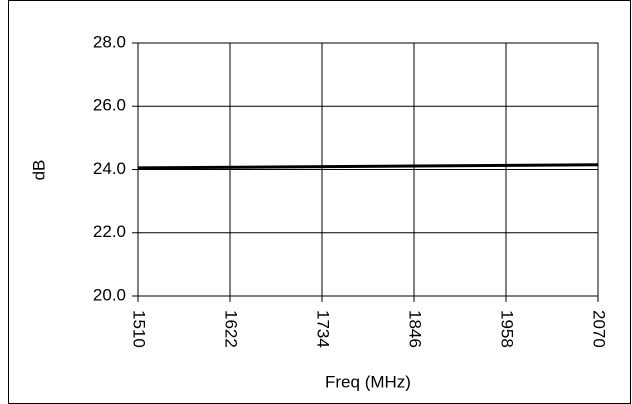 This screenshot has height=404, width=632. I want to click on y-tick-label: 28.0, so click(109, 41).